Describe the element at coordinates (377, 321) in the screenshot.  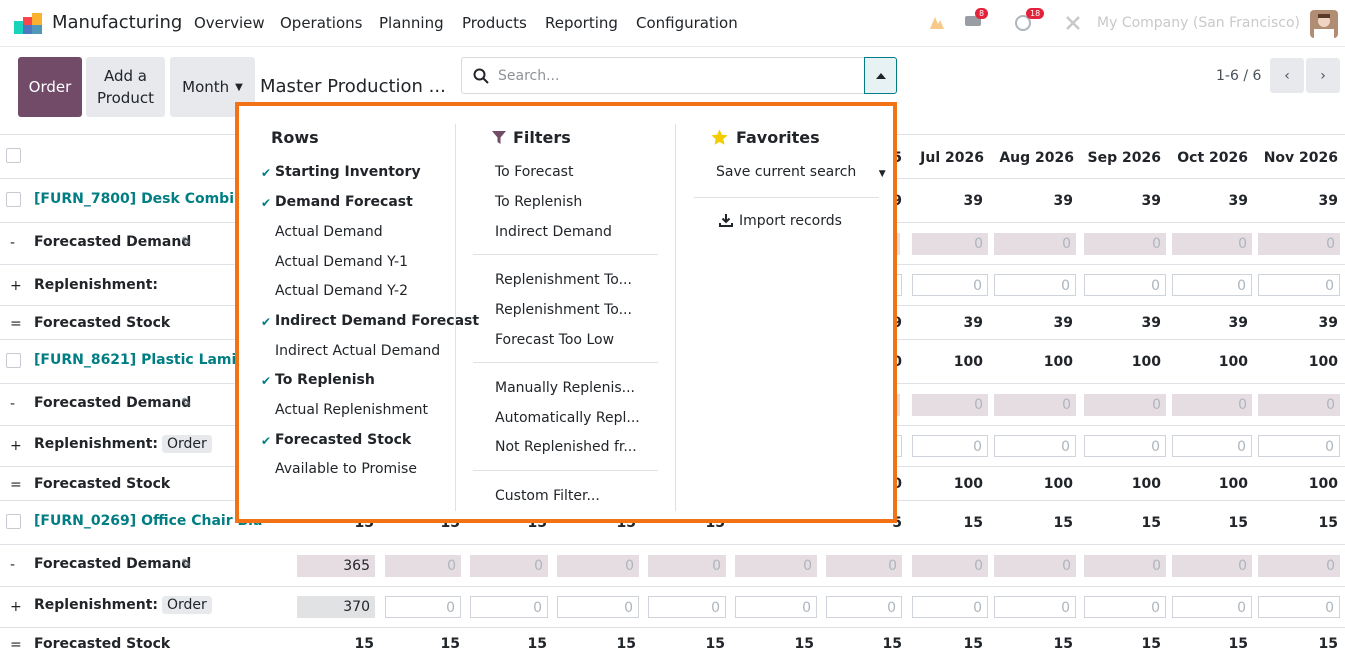
I see `row-option-indirect-demand-forecast: Indirect Demand Forecast` at that location.